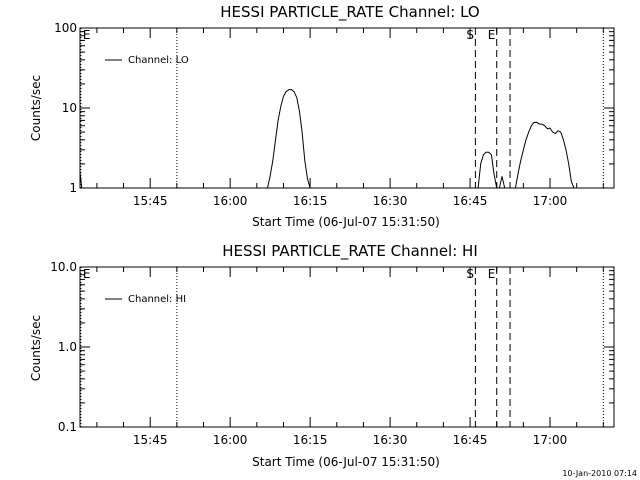  What do you see at coordinates (36, 108) in the screenshot?
I see `lo-y-axis-label: Counts/sec` at bounding box center [36, 108].